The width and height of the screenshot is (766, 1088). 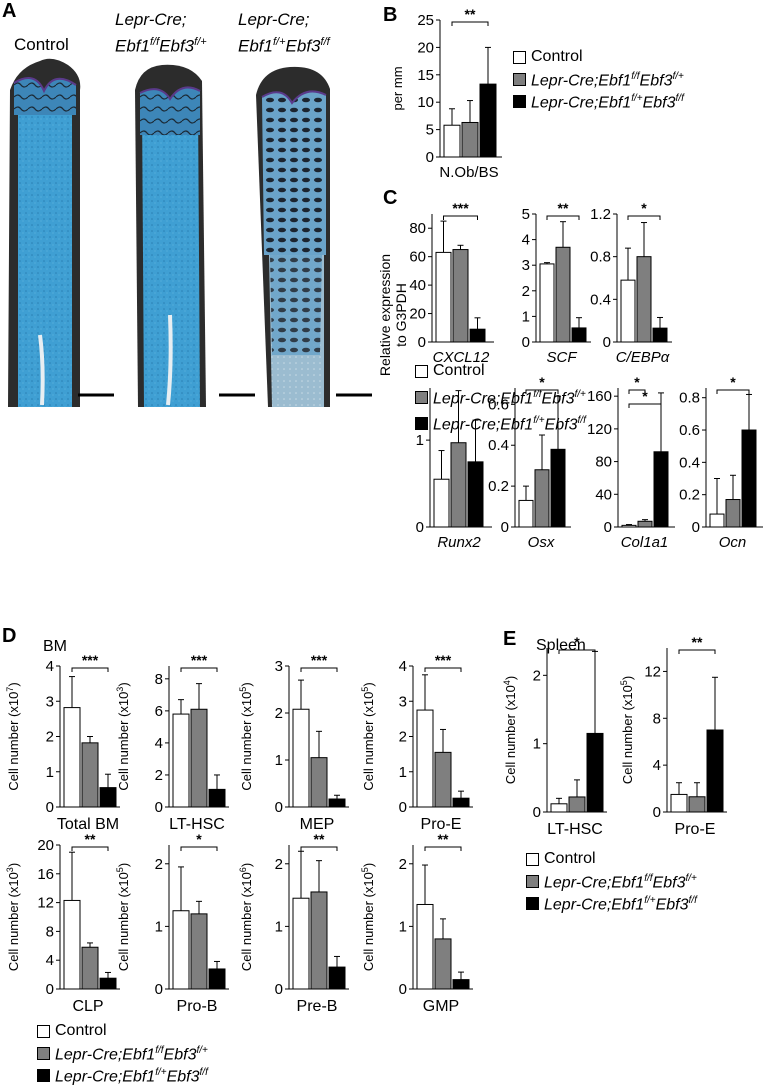 I want to click on x-axis-label: Runx2, so click(x=459, y=542).